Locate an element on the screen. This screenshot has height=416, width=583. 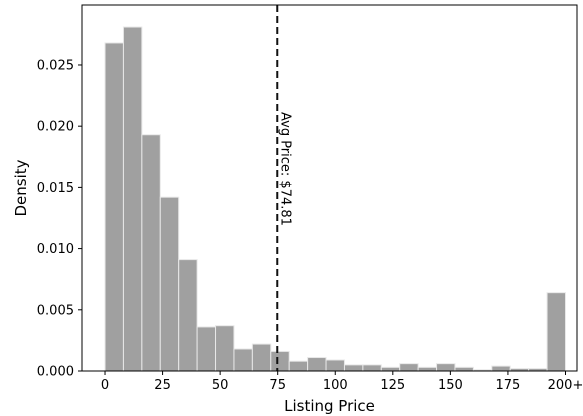
y-tick-label: 0.005 is located at coordinates (55, 310).